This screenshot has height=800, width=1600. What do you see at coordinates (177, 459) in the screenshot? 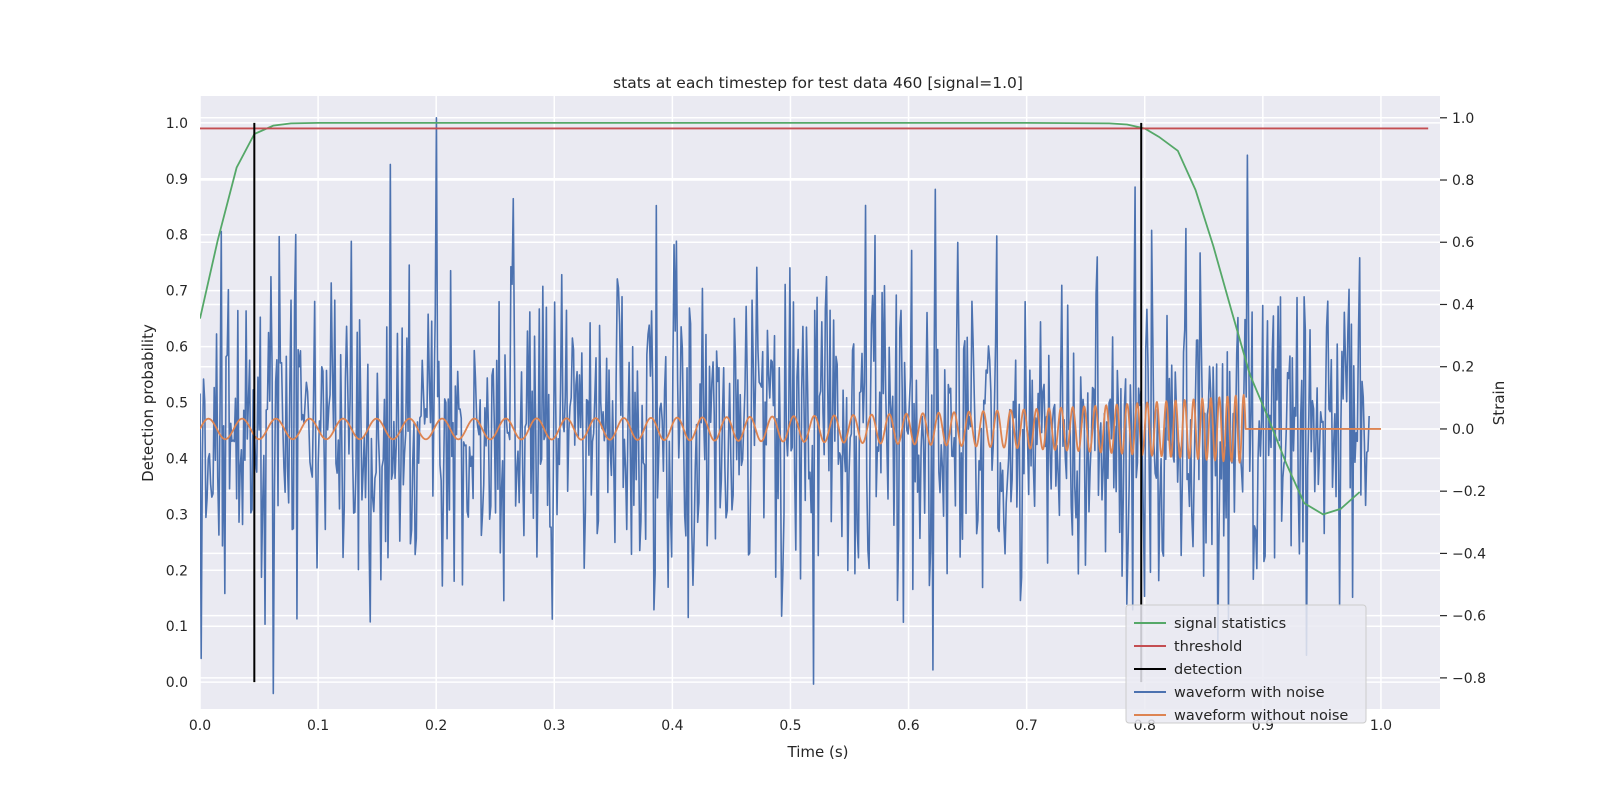
I see `y-left-tick-label: 0.4` at bounding box center [177, 459].